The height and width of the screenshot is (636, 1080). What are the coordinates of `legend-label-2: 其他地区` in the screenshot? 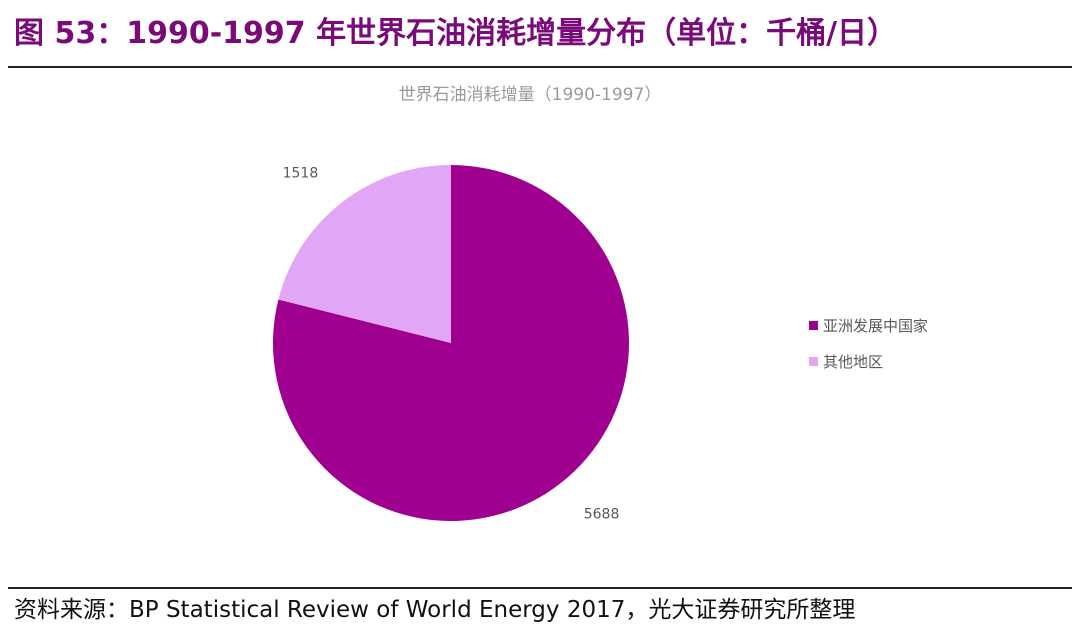 It's located at (853, 362).